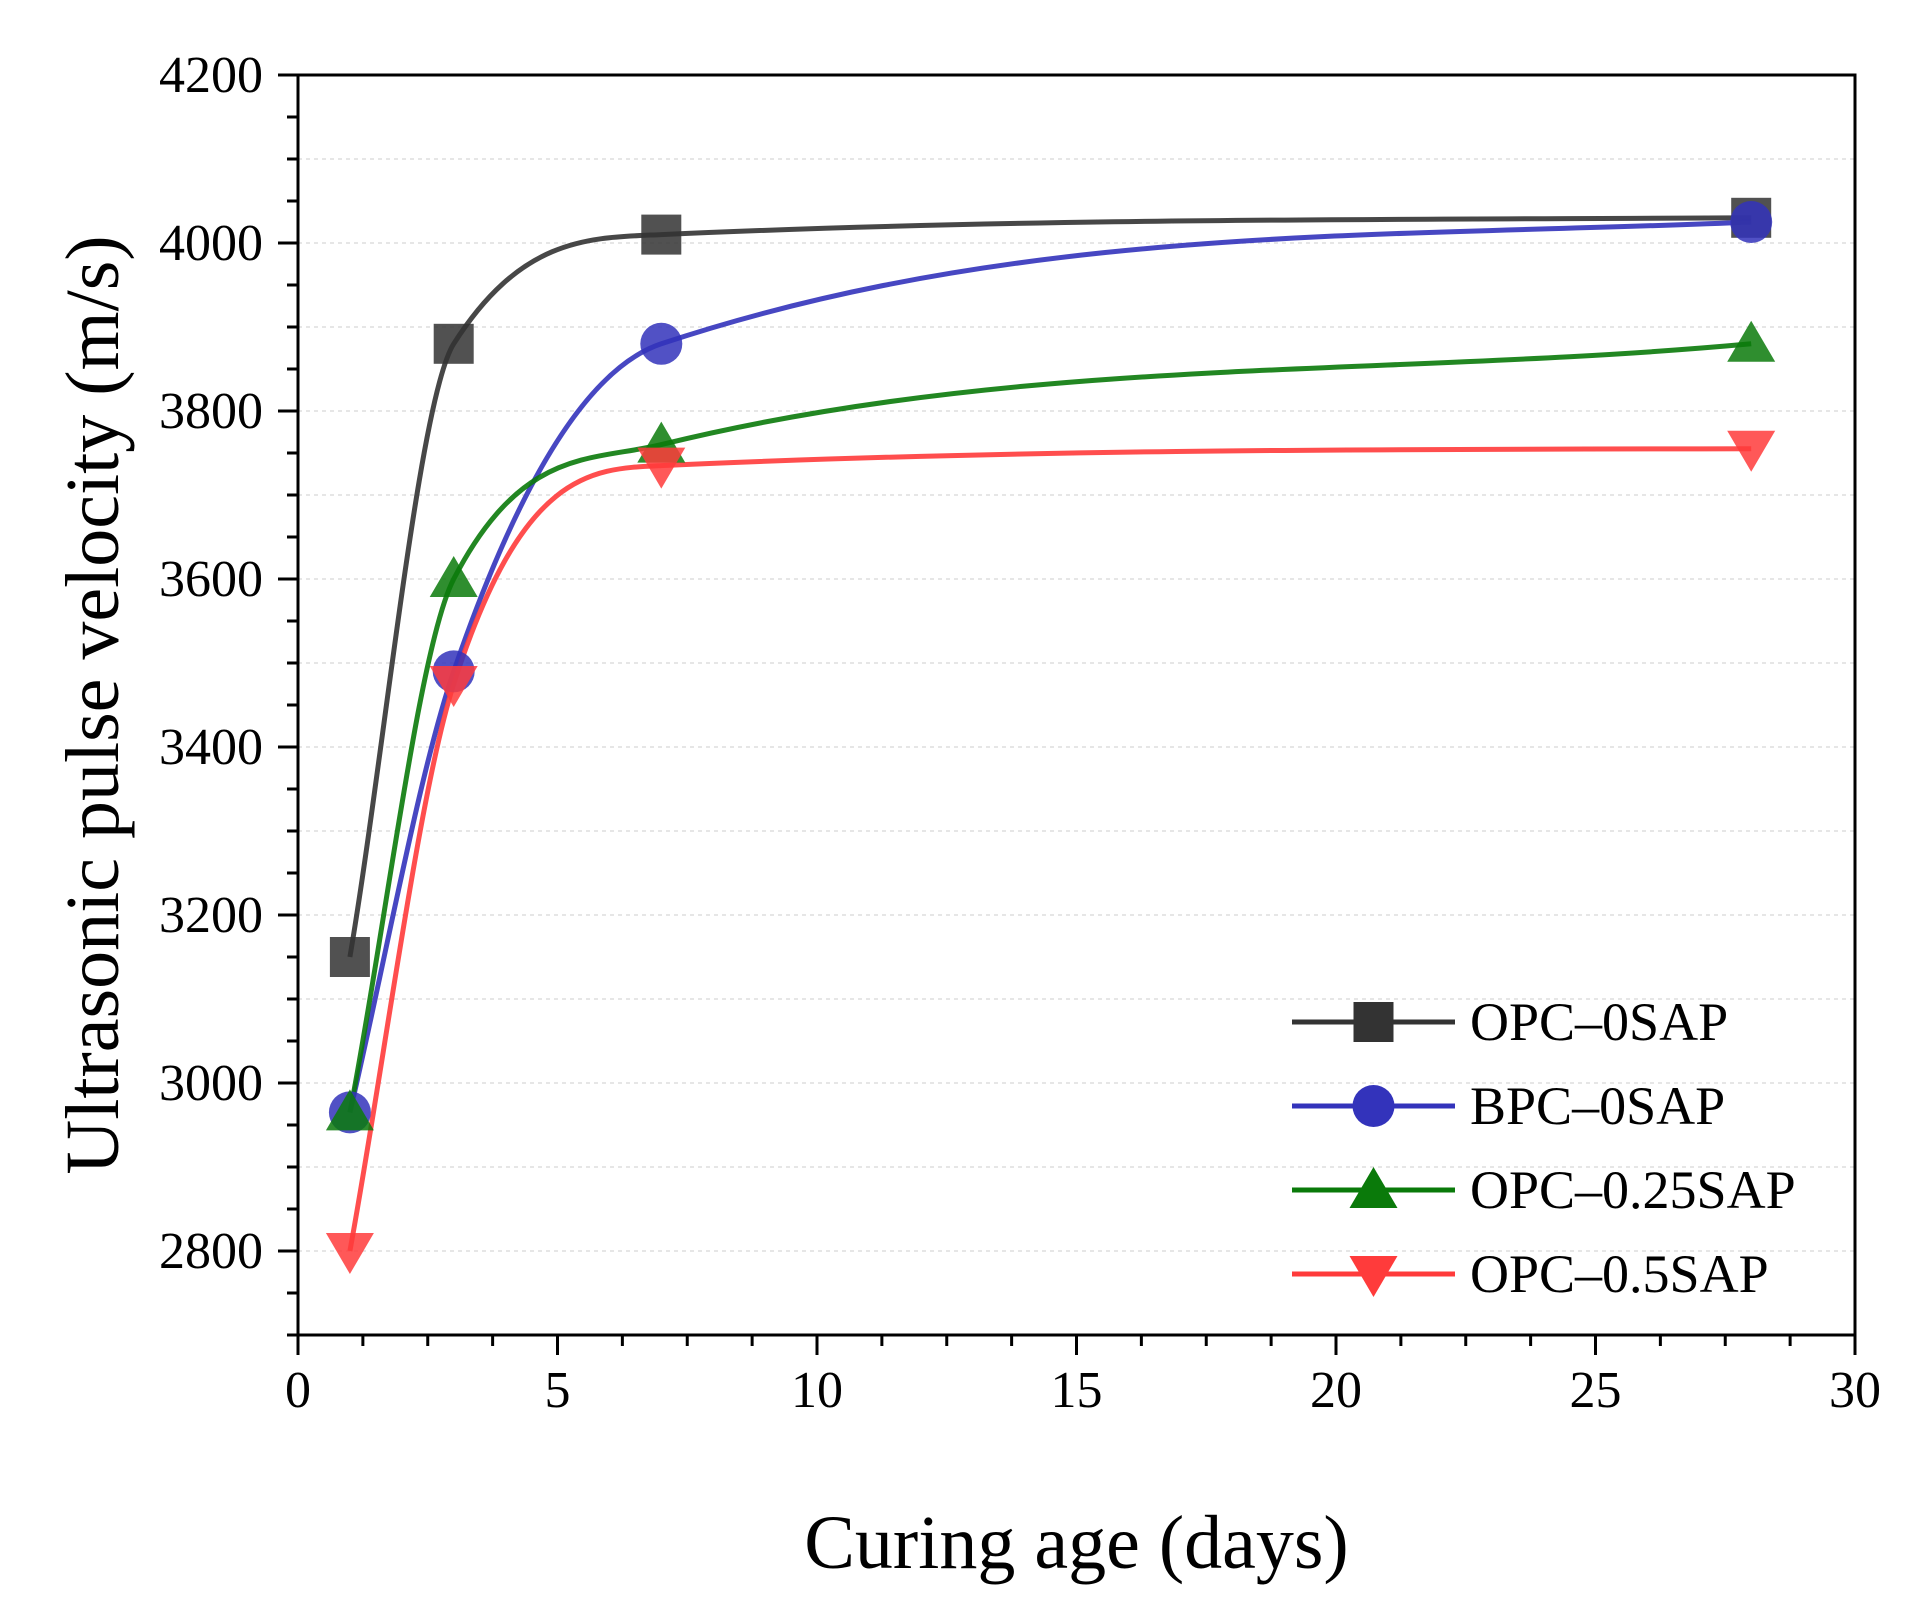 Image resolution: width=1907 pixels, height=1606 pixels. Describe the element at coordinates (1544, 1148) in the screenshot. I see `legend: OPC–0SAP BPC–0SAP OPC–0.25SAP OPC–0.5SAP` at that location.